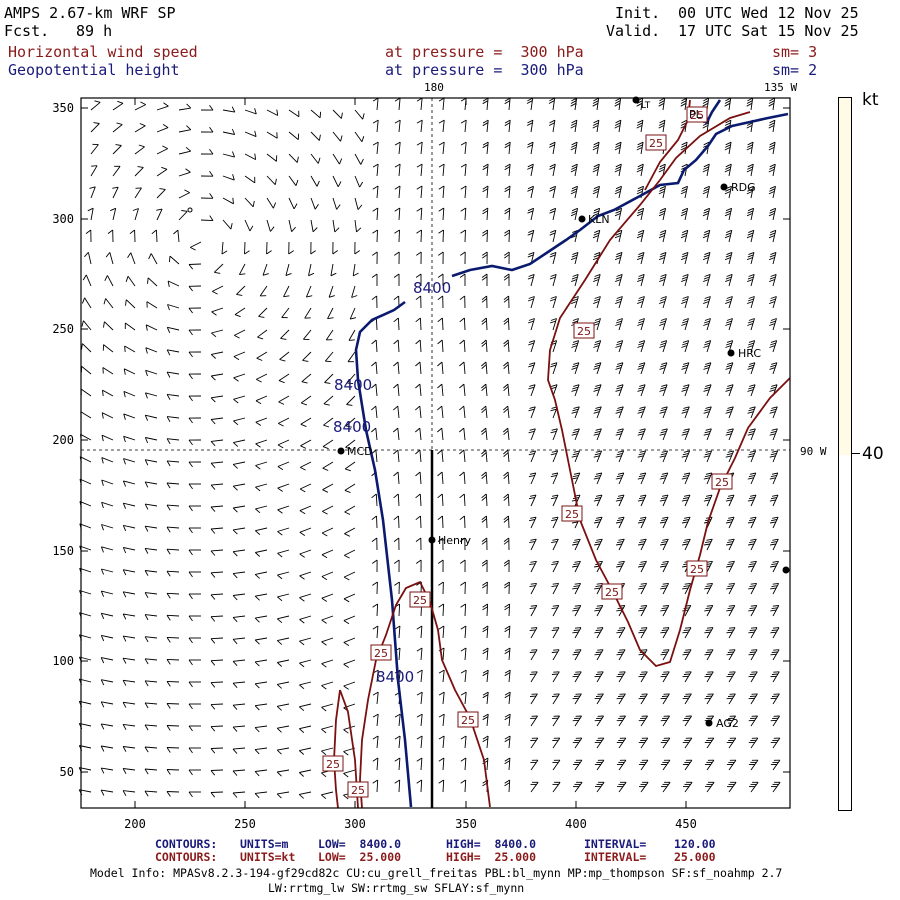 The height and width of the screenshot is (900, 900). Describe the element at coordinates (395, 677) in the screenshot. I see `height-label-4: 8400` at that location.